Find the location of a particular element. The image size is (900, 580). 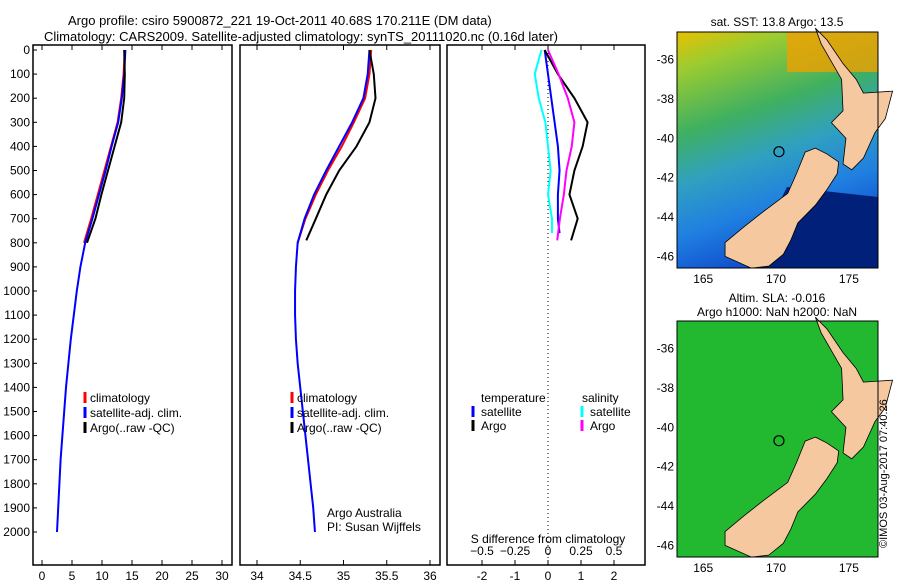

y-tick-label: 100 is located at coordinates (20, 74).